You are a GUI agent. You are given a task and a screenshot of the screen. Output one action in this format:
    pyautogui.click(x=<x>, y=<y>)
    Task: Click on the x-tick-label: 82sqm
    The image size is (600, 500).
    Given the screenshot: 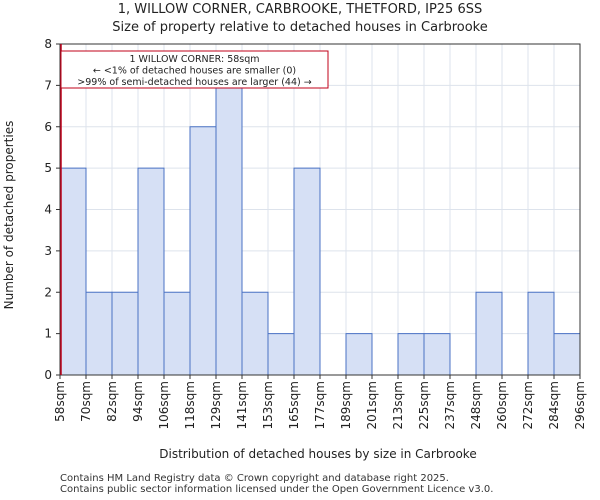 What is the action you would take?
    pyautogui.click(x=112, y=401)
    